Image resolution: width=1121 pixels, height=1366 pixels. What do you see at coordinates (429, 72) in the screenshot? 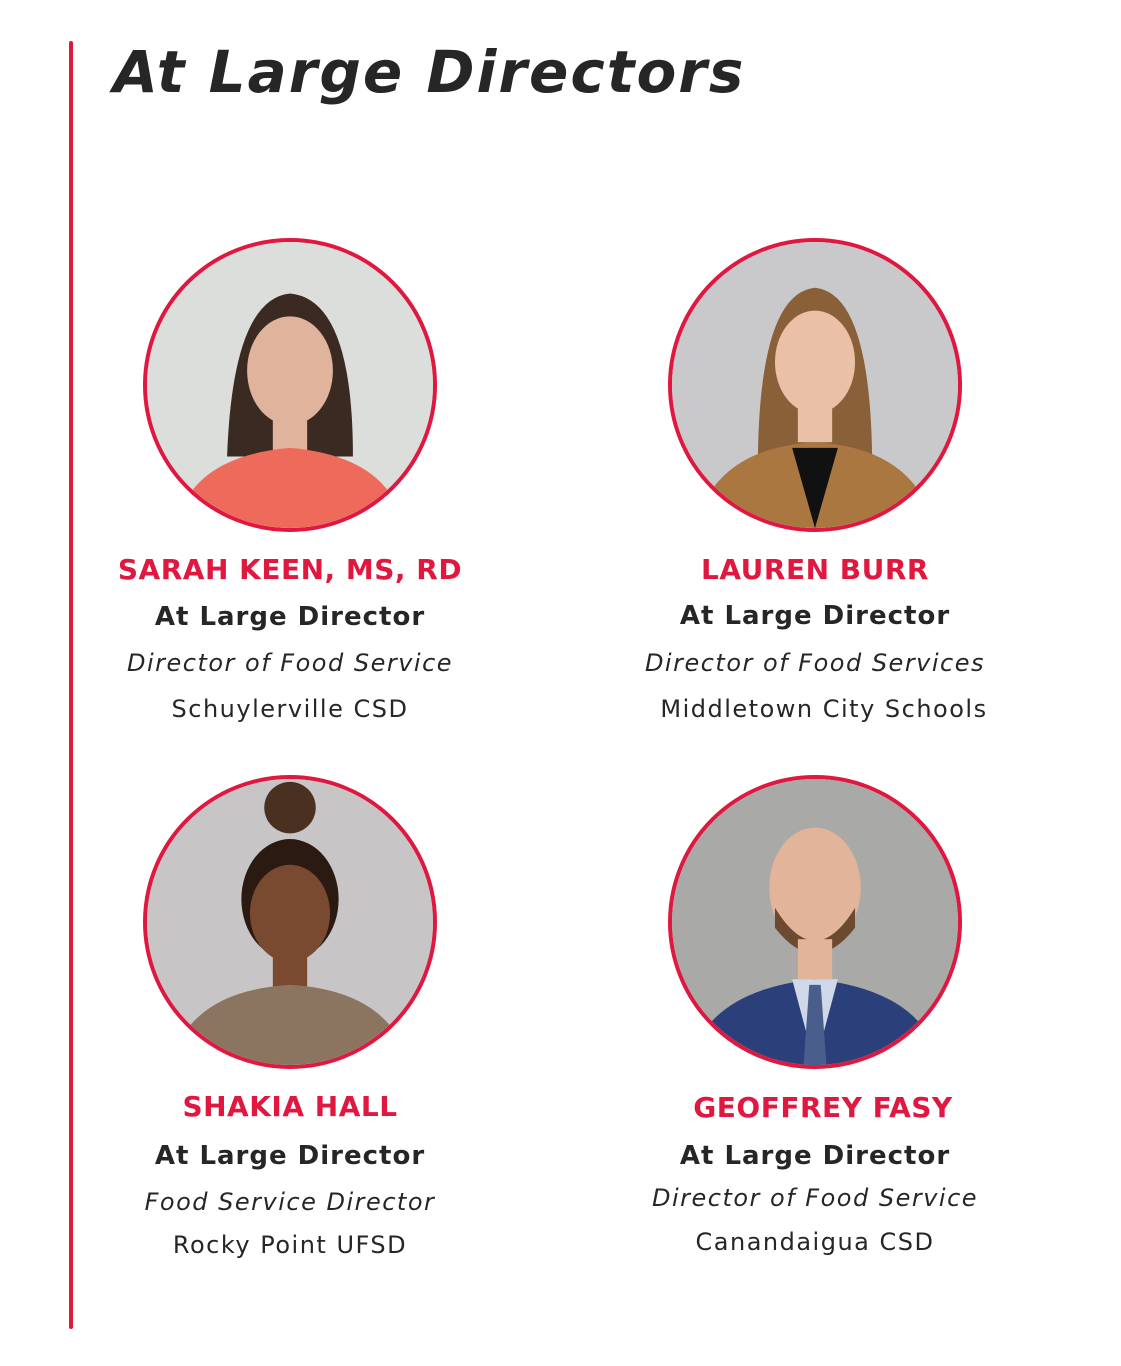
I see `page-title: At Large Directors` at bounding box center [429, 72].